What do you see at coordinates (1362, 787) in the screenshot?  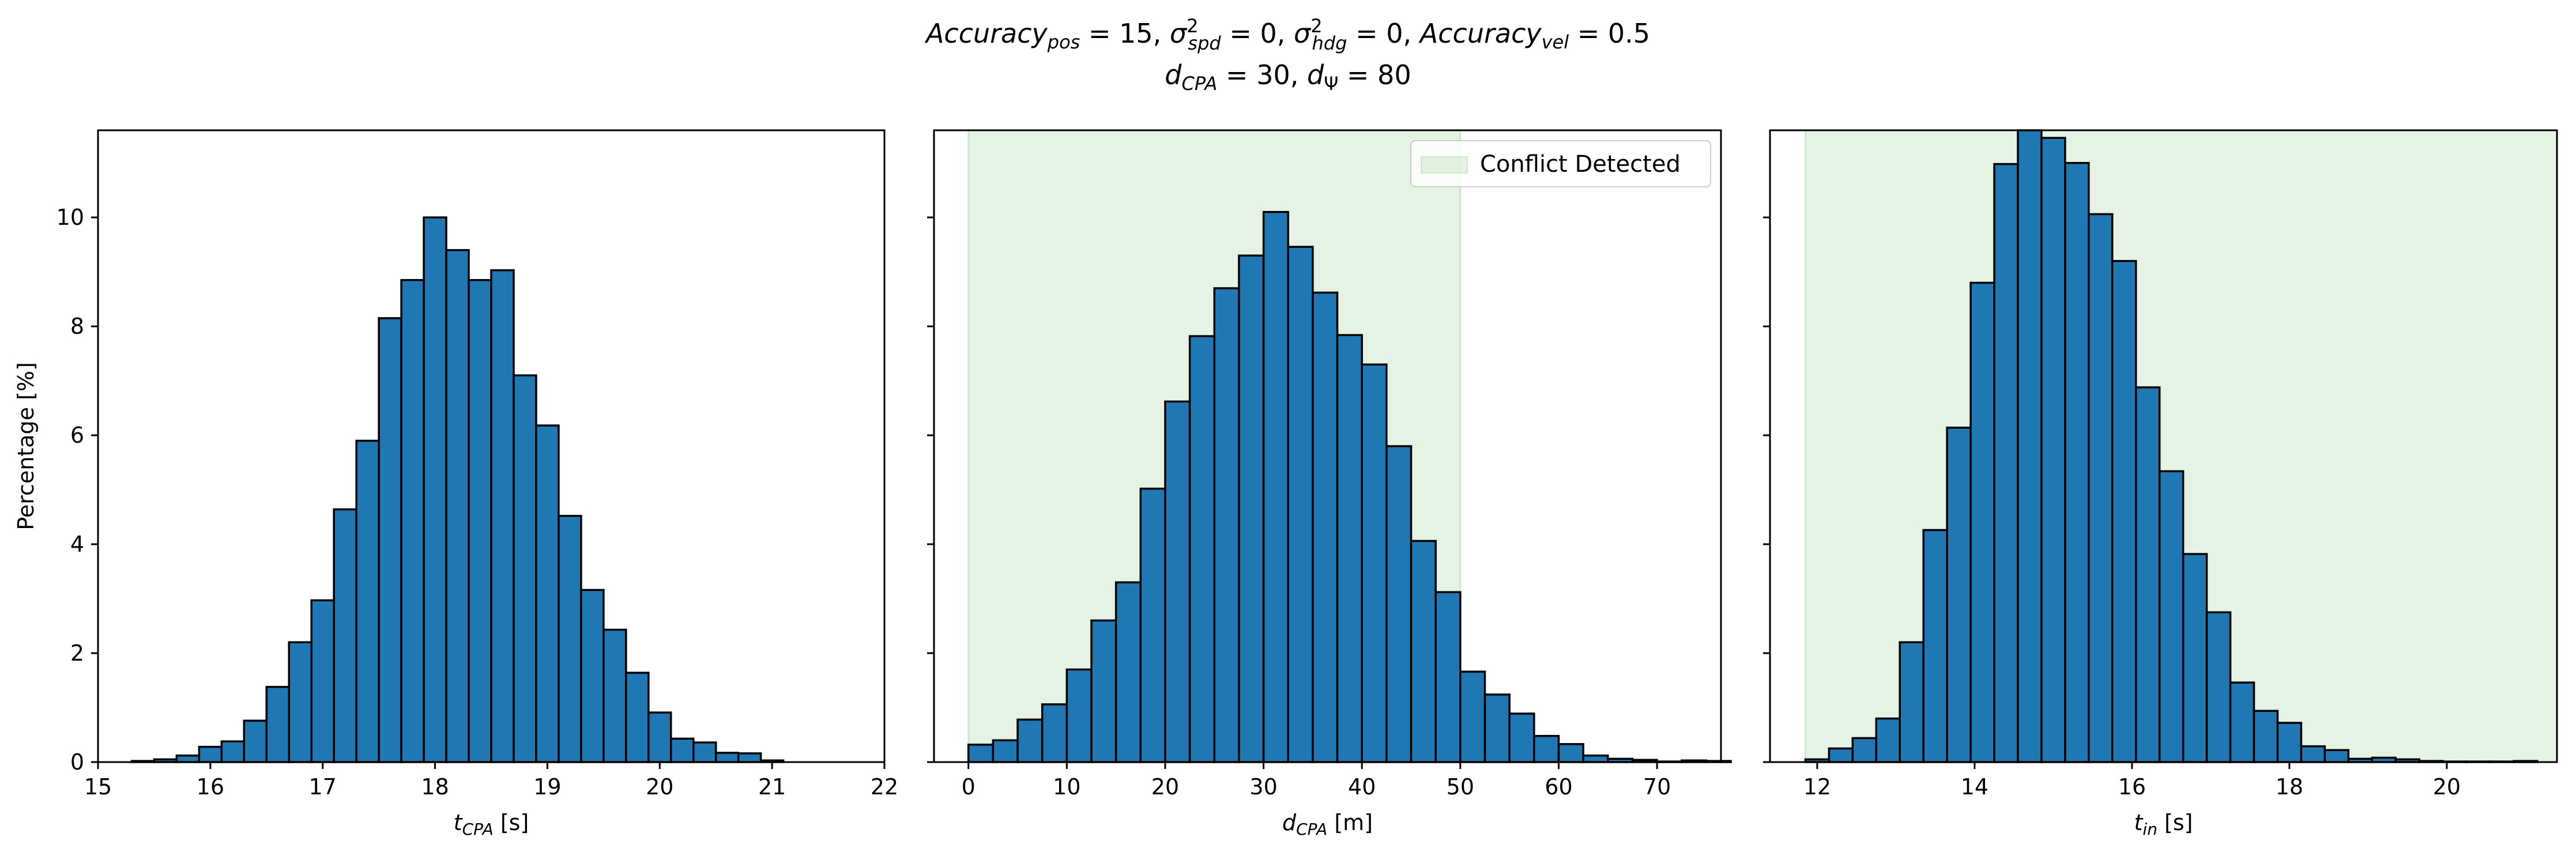 I see `x-tick-label: 40` at bounding box center [1362, 787].